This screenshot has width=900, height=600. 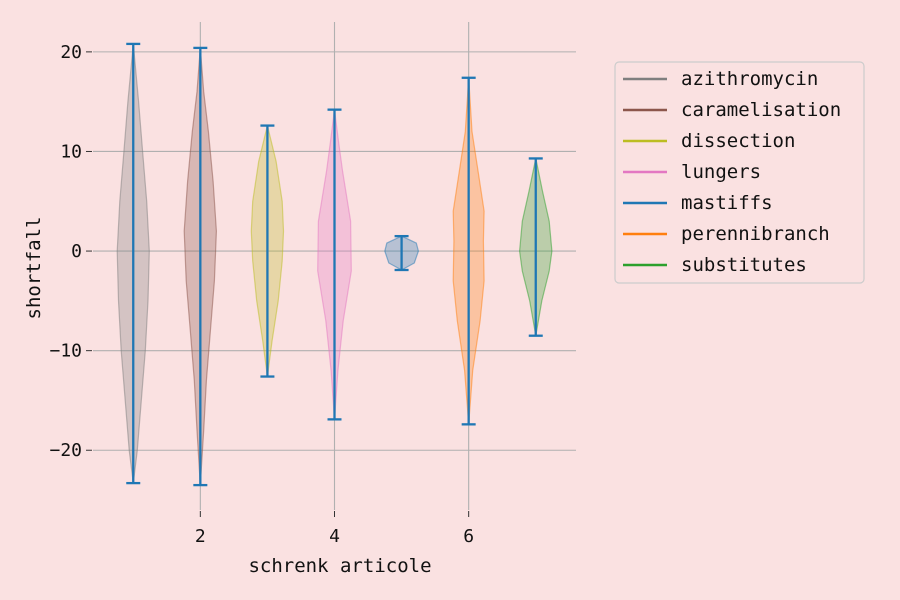 I want to click on x-tick-label: 4, so click(x=334, y=536).